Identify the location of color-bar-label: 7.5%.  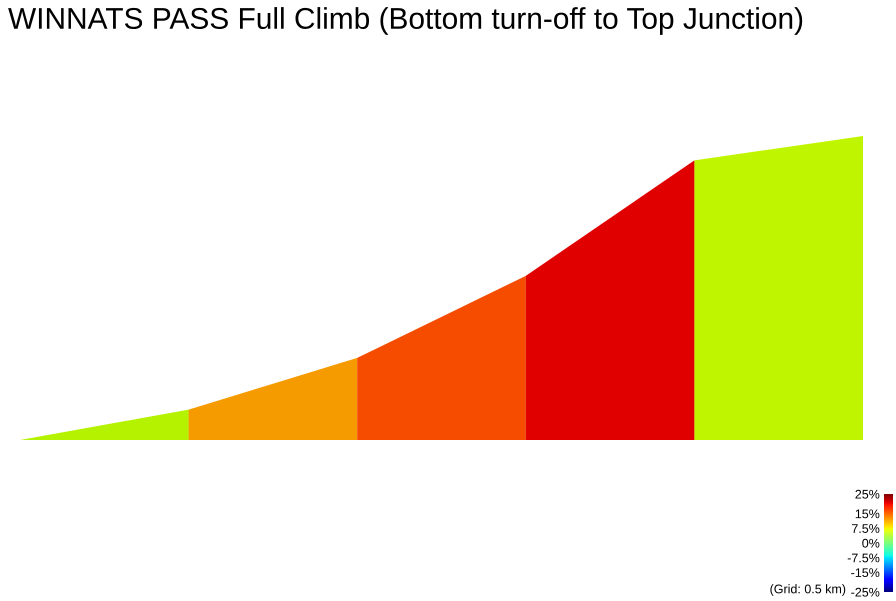
(866, 528).